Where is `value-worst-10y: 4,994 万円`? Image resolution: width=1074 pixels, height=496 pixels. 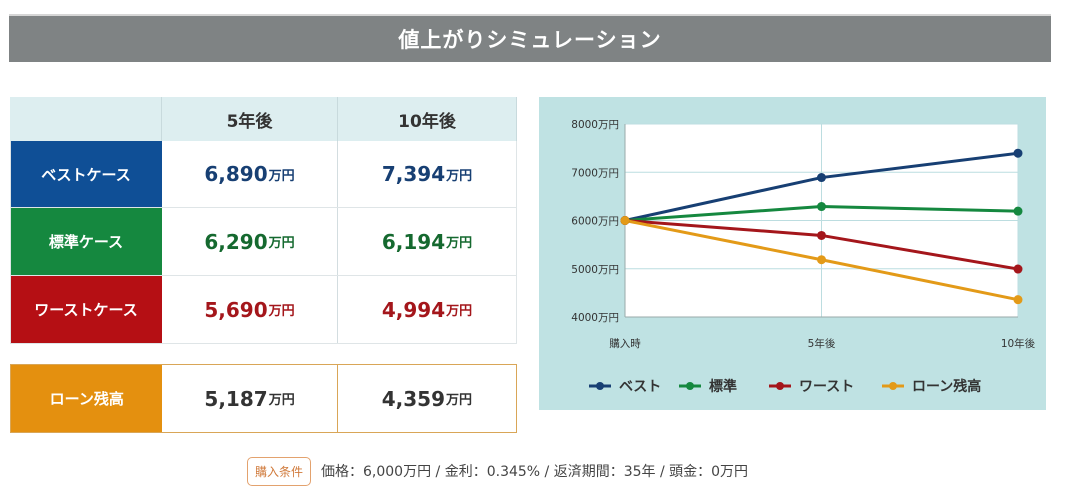
value-worst-10y: 4,994 万円 is located at coordinates (427, 309).